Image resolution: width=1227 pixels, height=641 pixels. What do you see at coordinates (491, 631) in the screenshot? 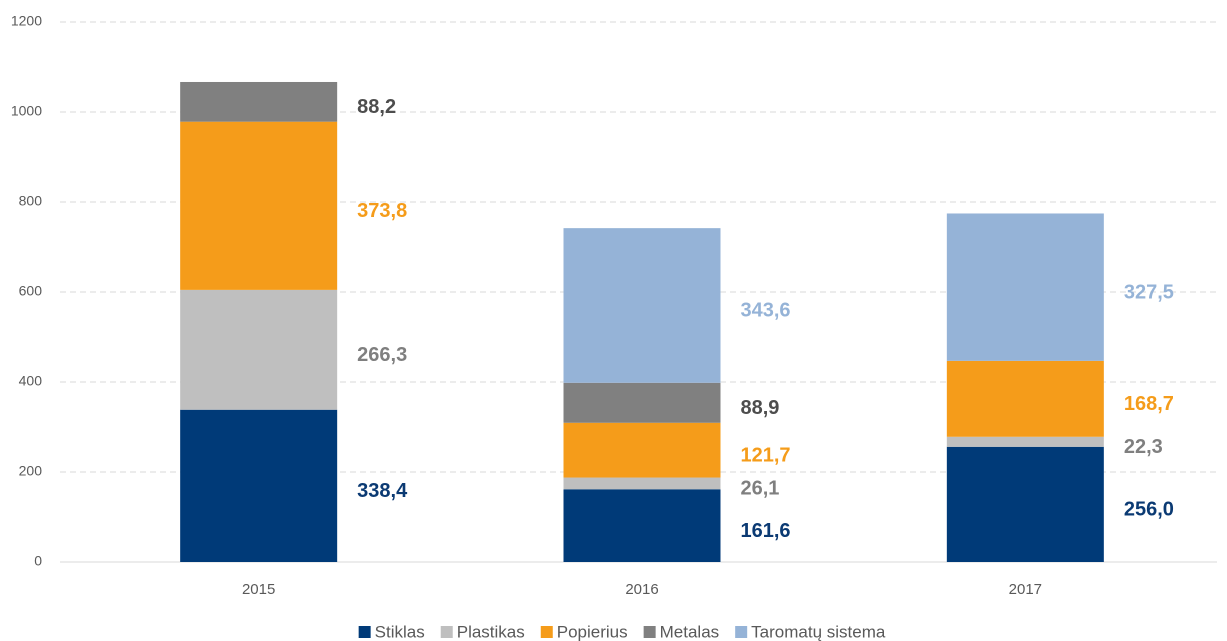
I see `legend-label: Plastikas` at bounding box center [491, 631].